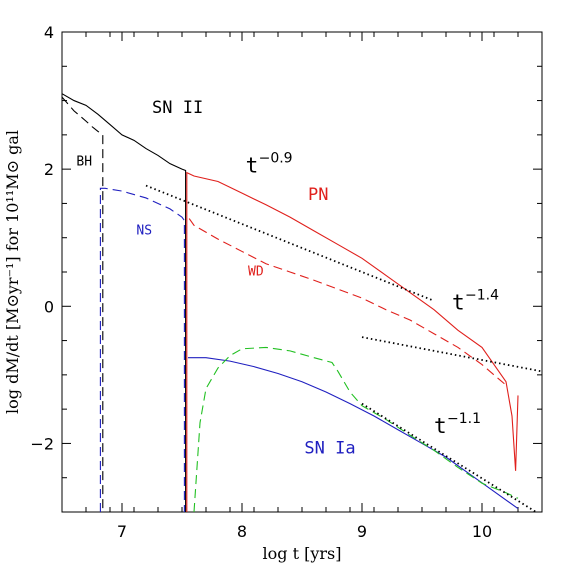 The width and height of the screenshot is (574, 574). What do you see at coordinates (49, 169) in the screenshot?
I see `y-tick-label: 2` at bounding box center [49, 169].